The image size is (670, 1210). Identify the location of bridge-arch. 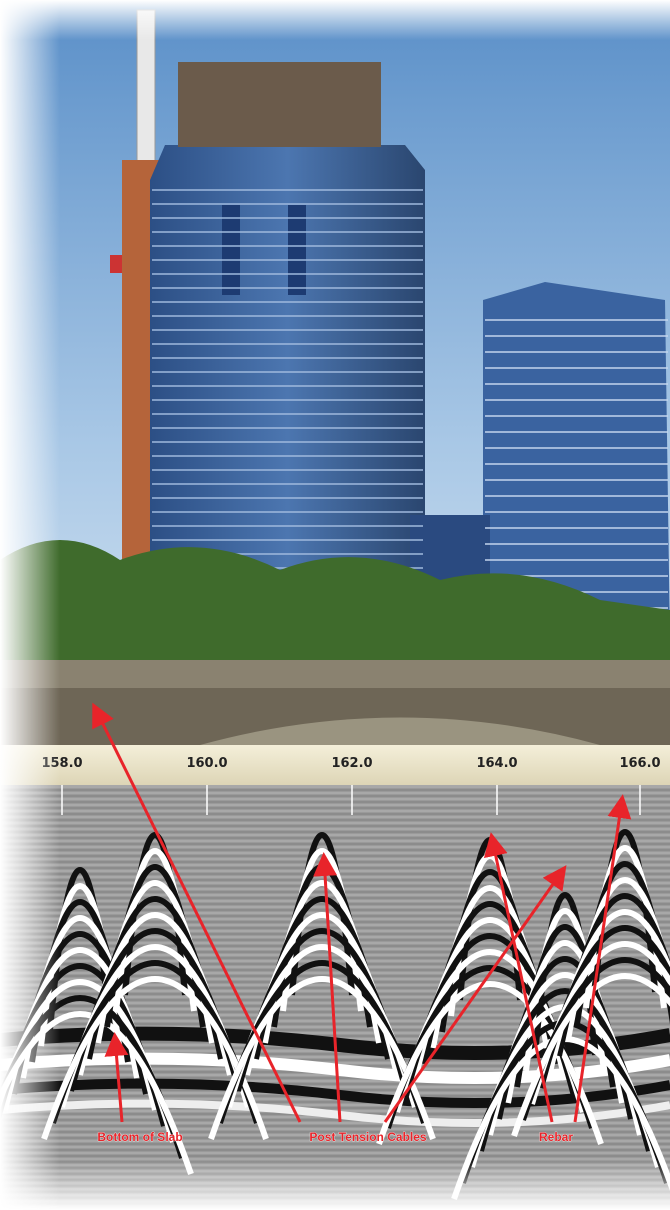
(400, 731).